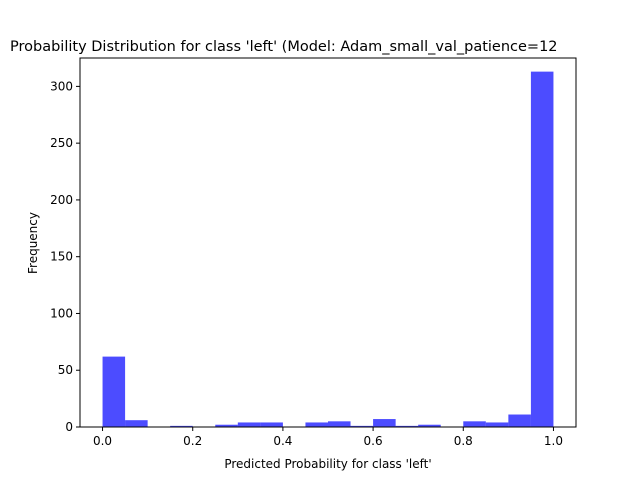 This screenshot has height=480, width=640. What do you see at coordinates (192, 441) in the screenshot?
I see `x-tick-label: 0.2` at bounding box center [192, 441].